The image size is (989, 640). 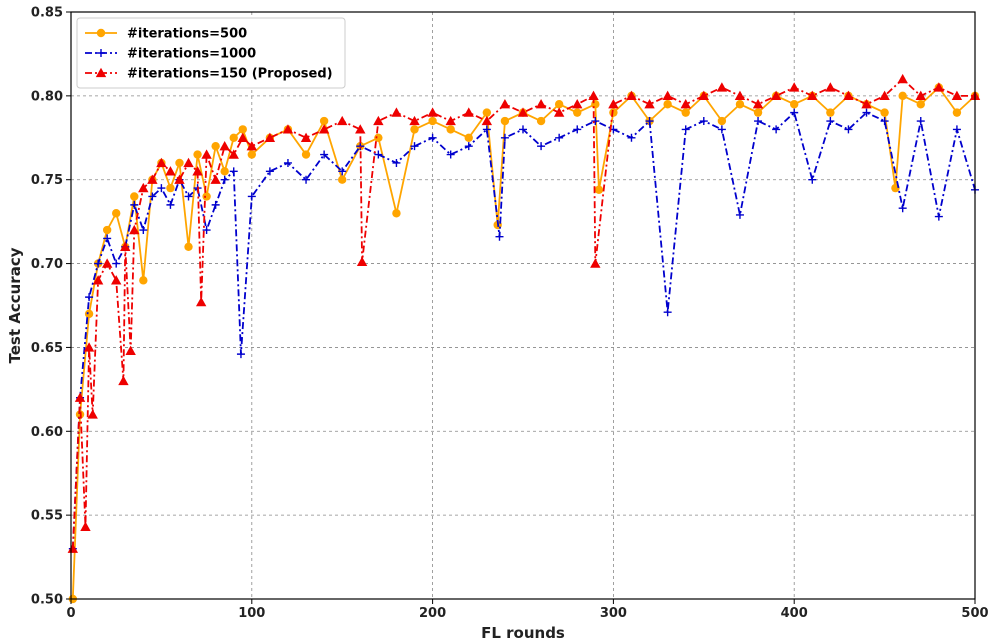 What do you see at coordinates (47, 600) in the screenshot?
I see `y-tick-label: 0.50` at bounding box center [47, 600].